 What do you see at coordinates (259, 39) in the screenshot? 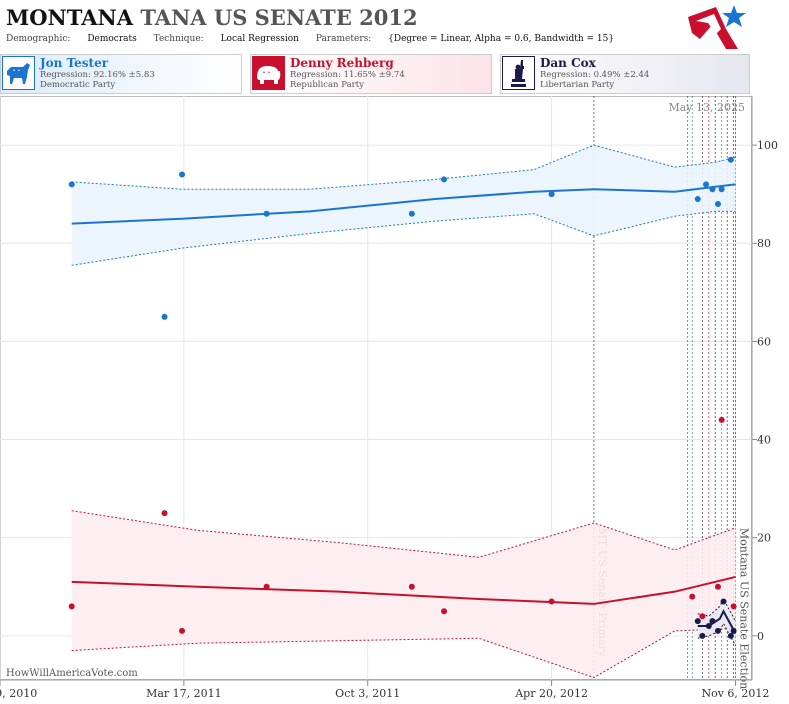
I see `technique-value: Local Regression` at bounding box center [259, 39].